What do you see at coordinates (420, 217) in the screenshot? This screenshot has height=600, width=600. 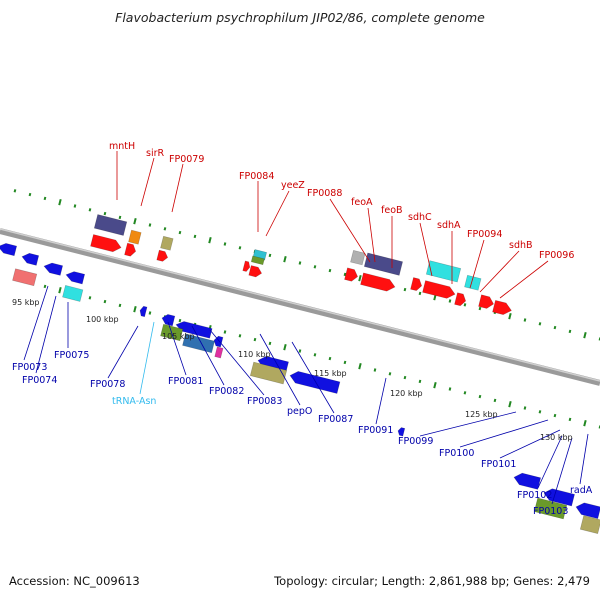 I see `gene-label-sdhC: sdhC` at bounding box center [420, 217].